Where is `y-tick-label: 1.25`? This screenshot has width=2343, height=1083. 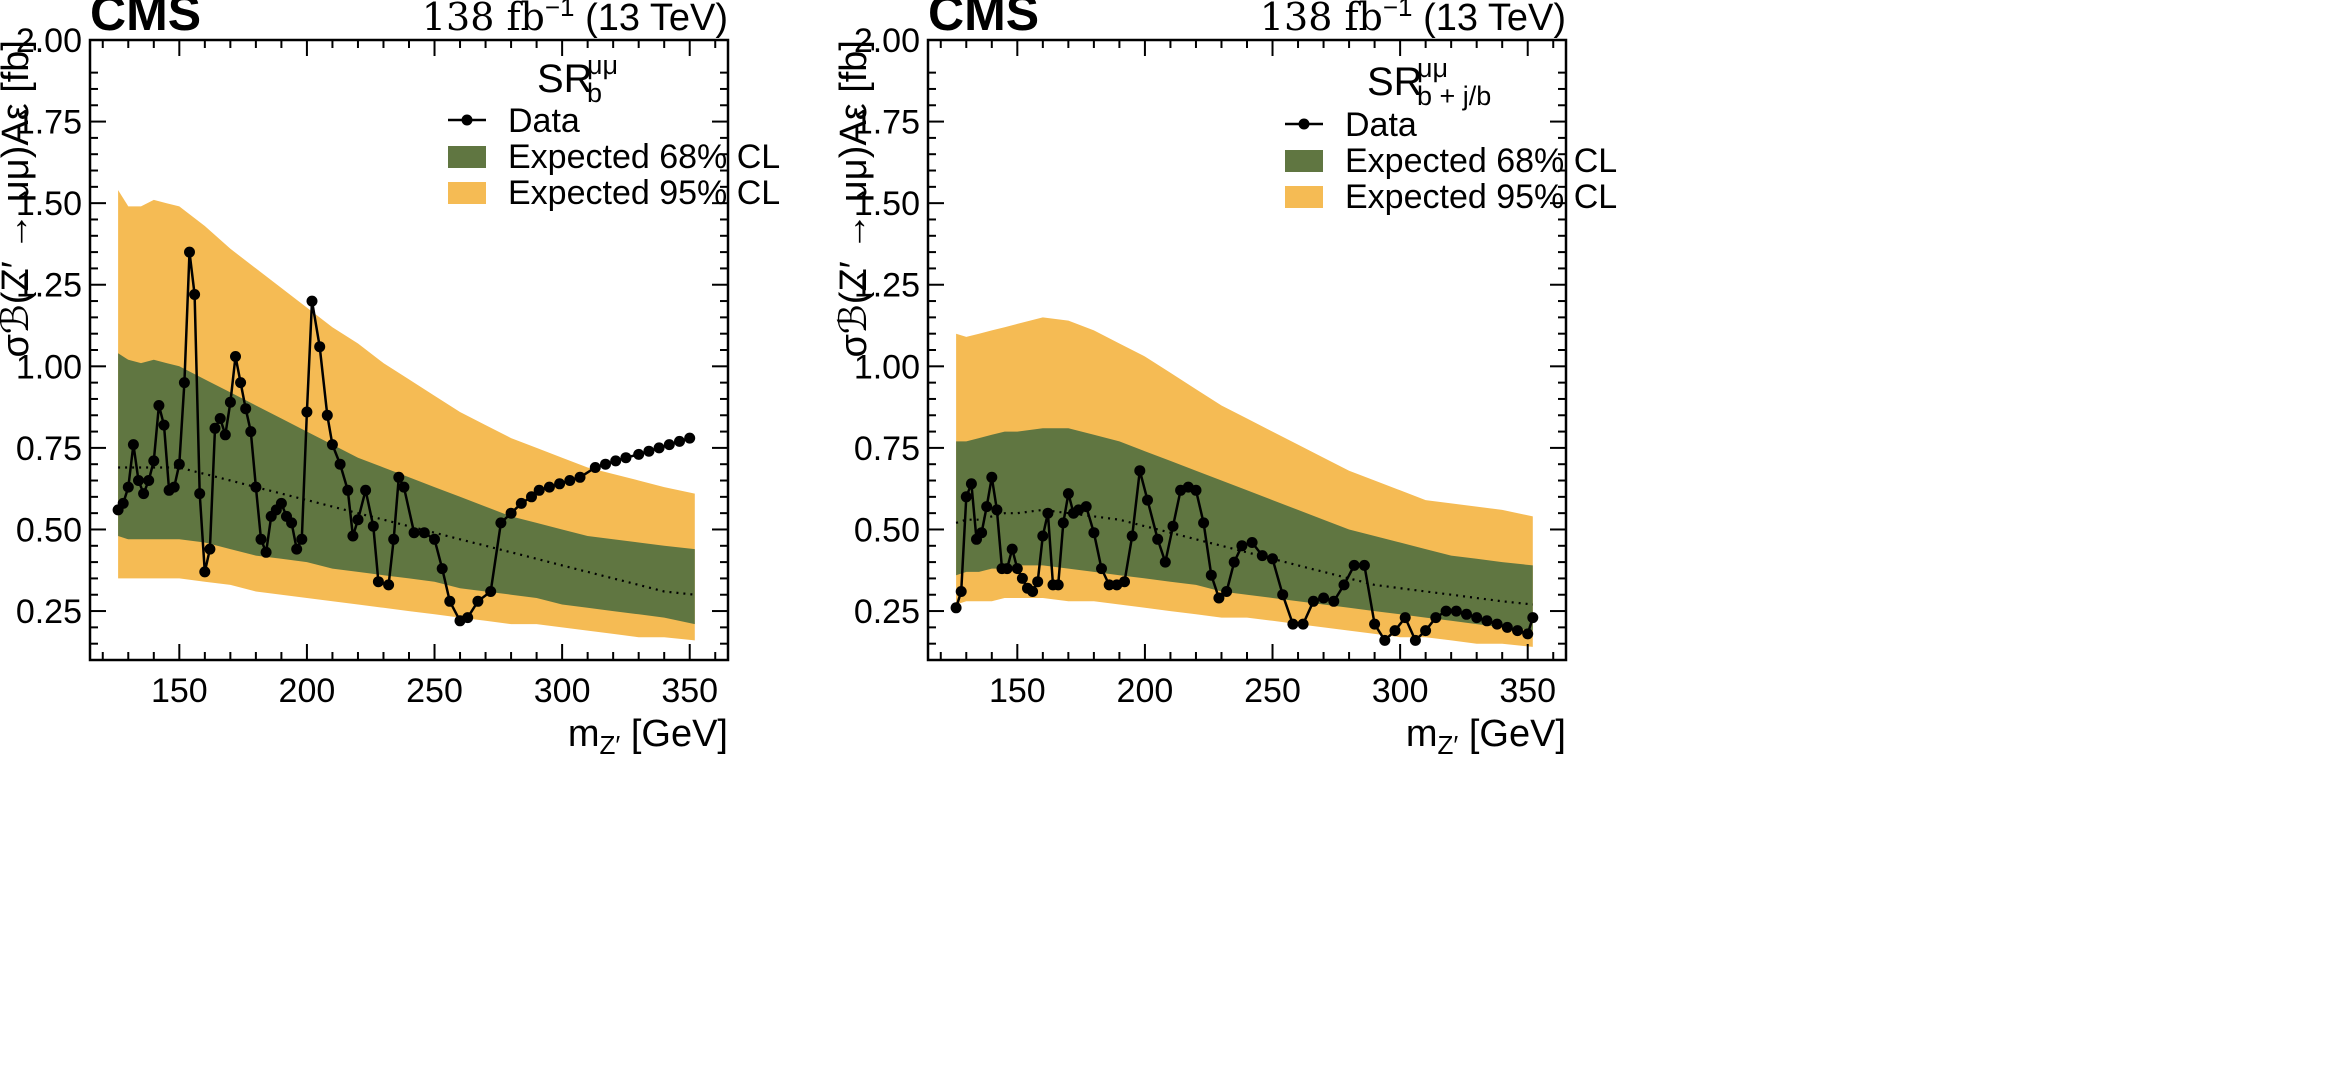 y-tick-label: 1.25 is located at coordinates (887, 286).